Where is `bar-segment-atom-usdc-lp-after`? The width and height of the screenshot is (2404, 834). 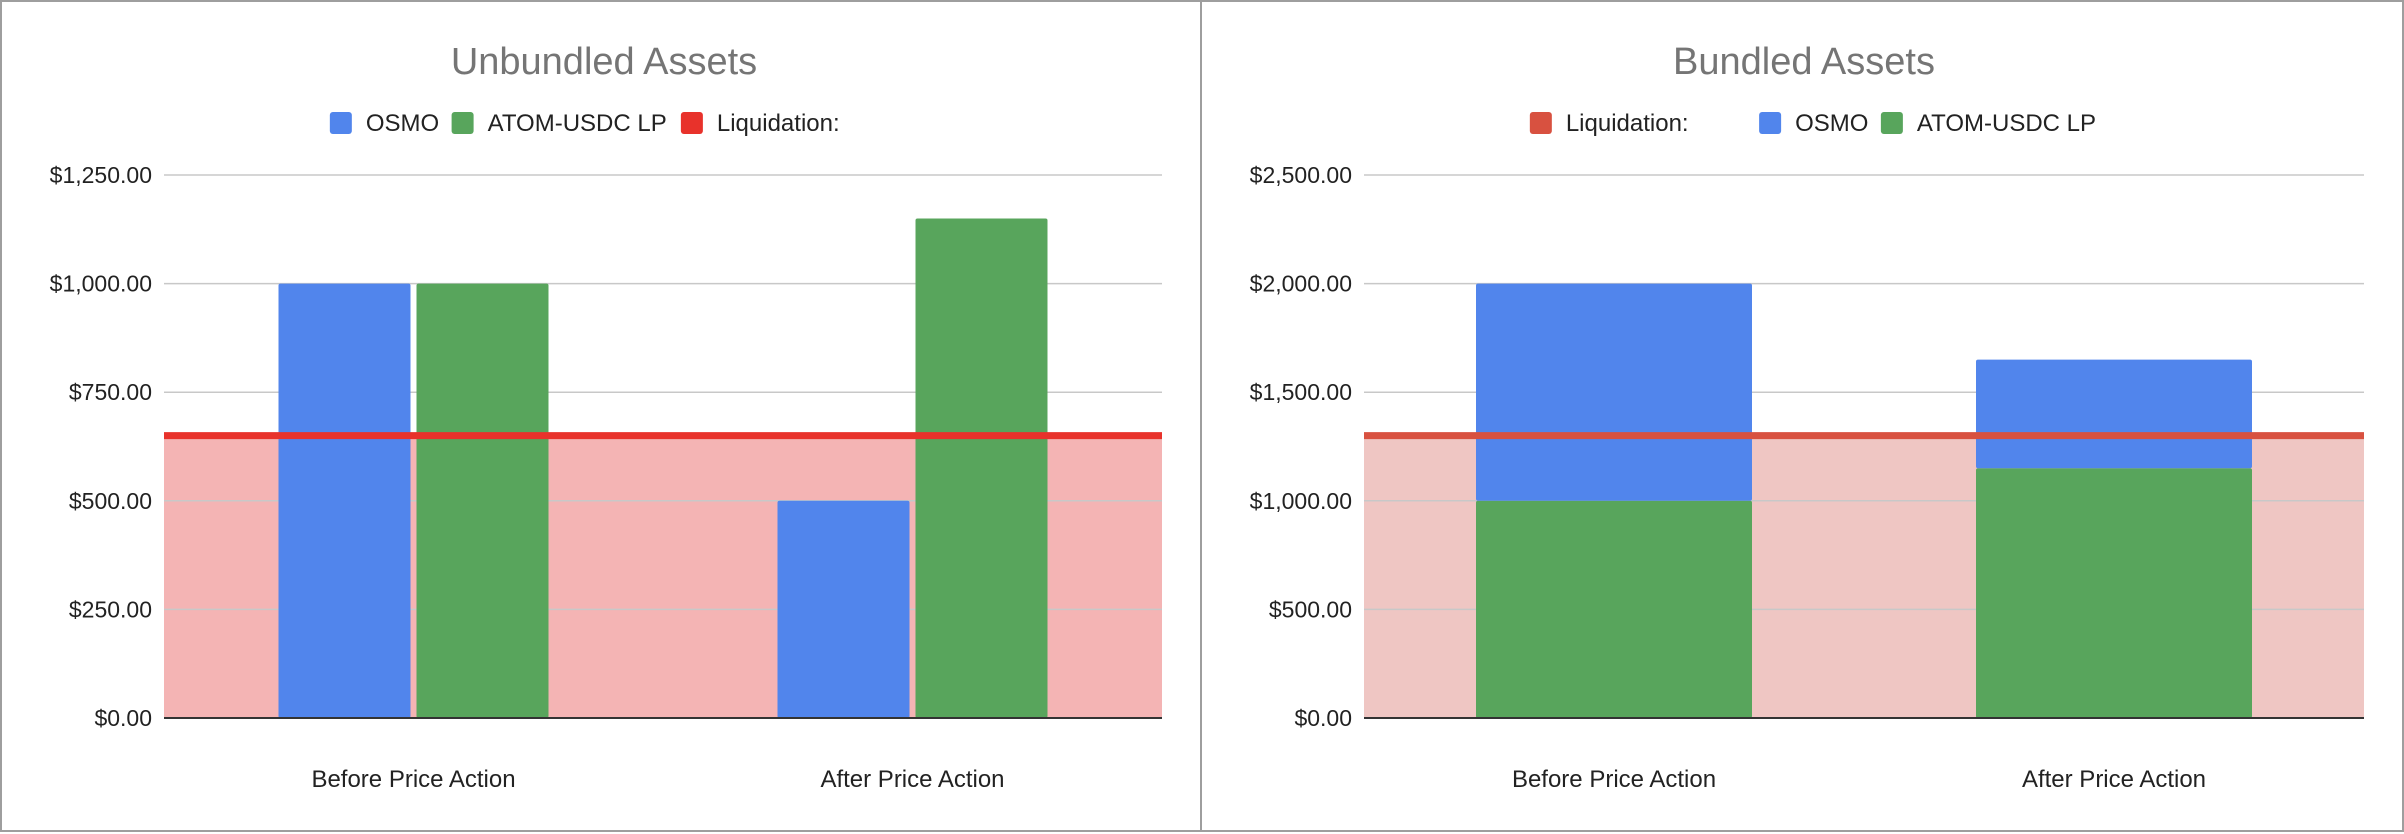
bar-segment-atom-usdc-lp-after is located at coordinates (2114, 593).